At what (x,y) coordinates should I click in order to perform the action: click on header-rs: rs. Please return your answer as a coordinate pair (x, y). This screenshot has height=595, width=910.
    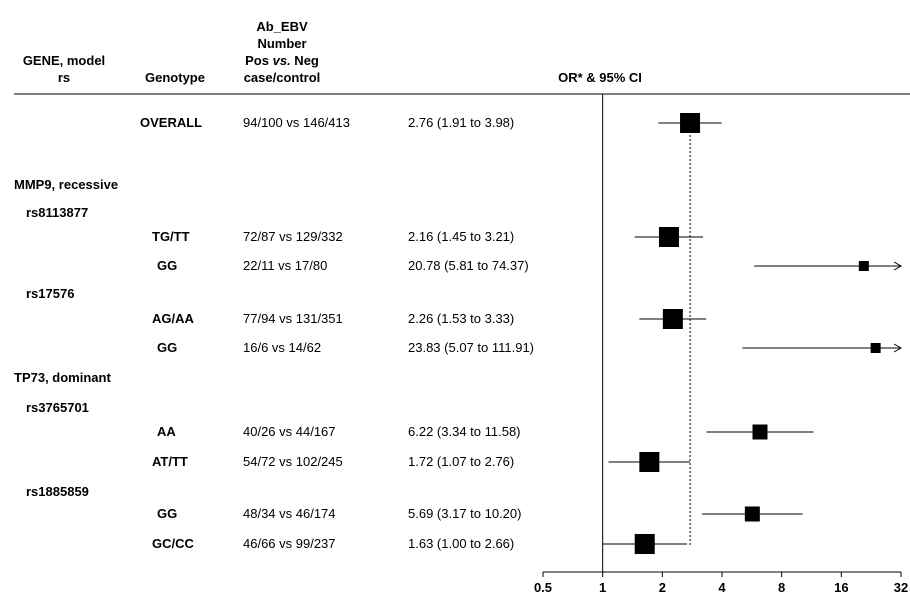
    Looking at the image, I should click on (64, 77).